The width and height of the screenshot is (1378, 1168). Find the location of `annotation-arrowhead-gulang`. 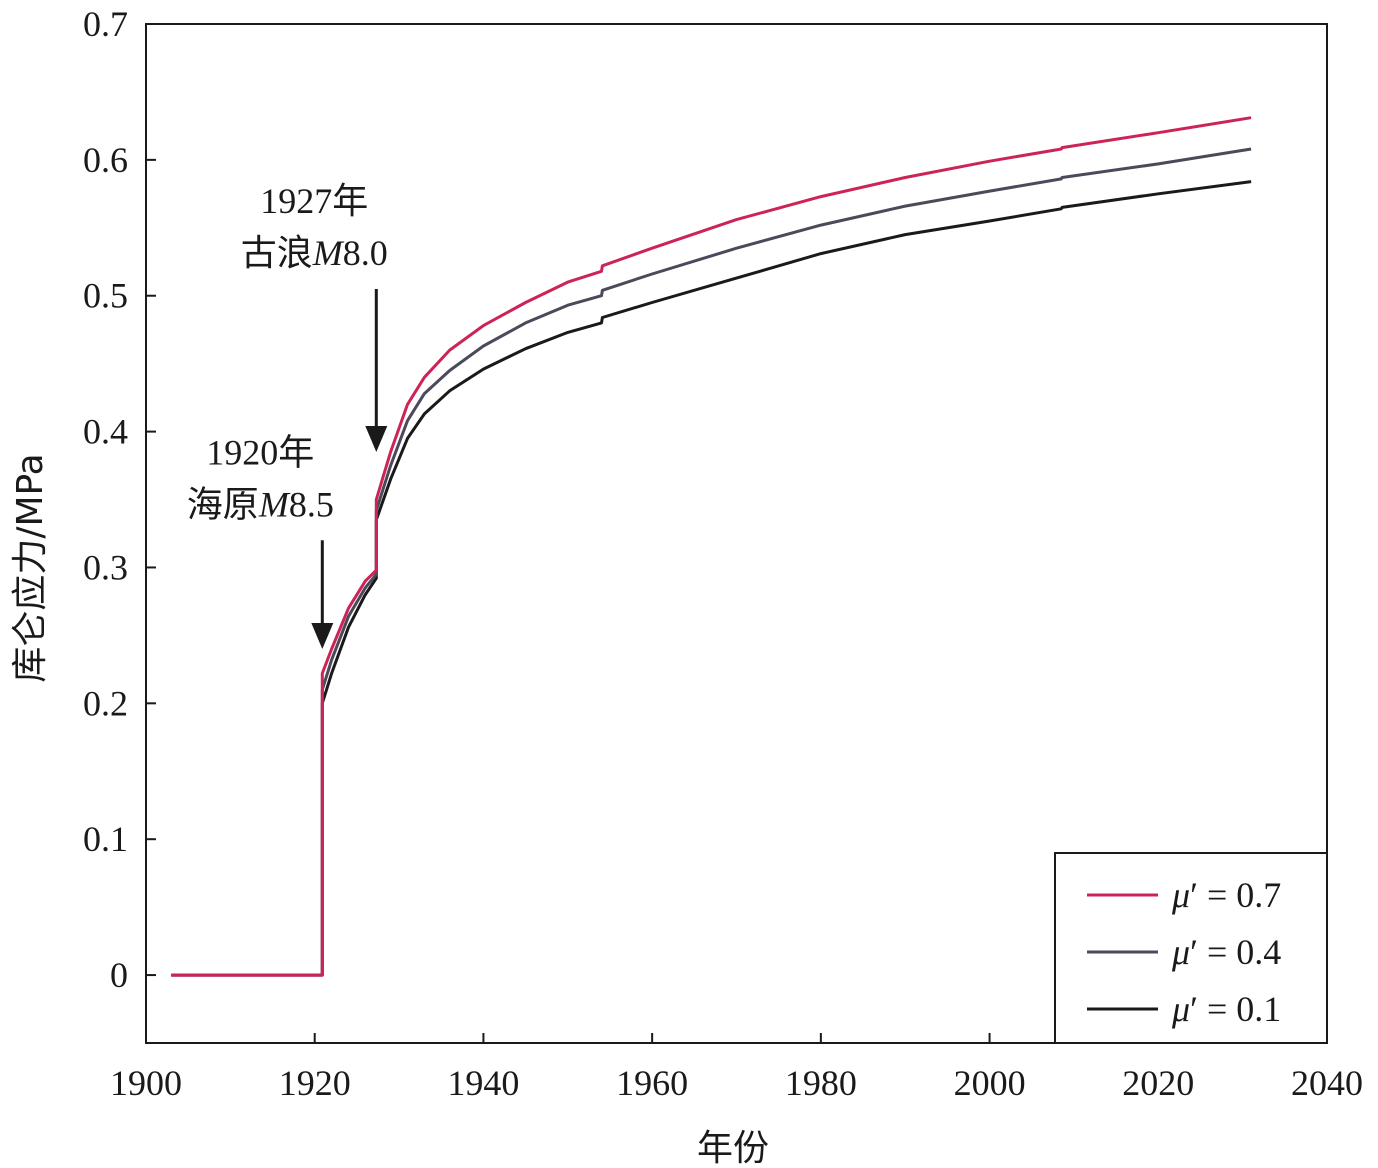

annotation-arrowhead-gulang is located at coordinates (376, 438).